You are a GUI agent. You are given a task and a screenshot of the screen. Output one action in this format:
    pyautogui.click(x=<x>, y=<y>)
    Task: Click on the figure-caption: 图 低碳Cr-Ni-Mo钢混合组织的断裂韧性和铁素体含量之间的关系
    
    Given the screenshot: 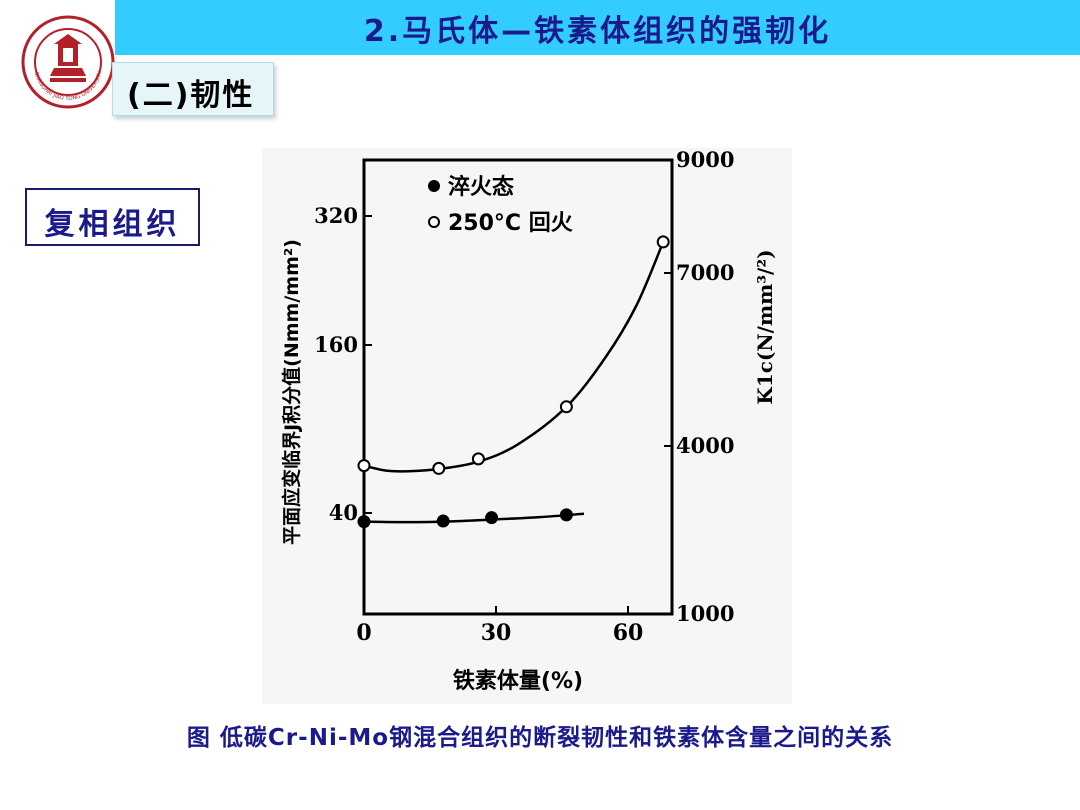 What is the action you would take?
    pyautogui.click(x=540, y=738)
    